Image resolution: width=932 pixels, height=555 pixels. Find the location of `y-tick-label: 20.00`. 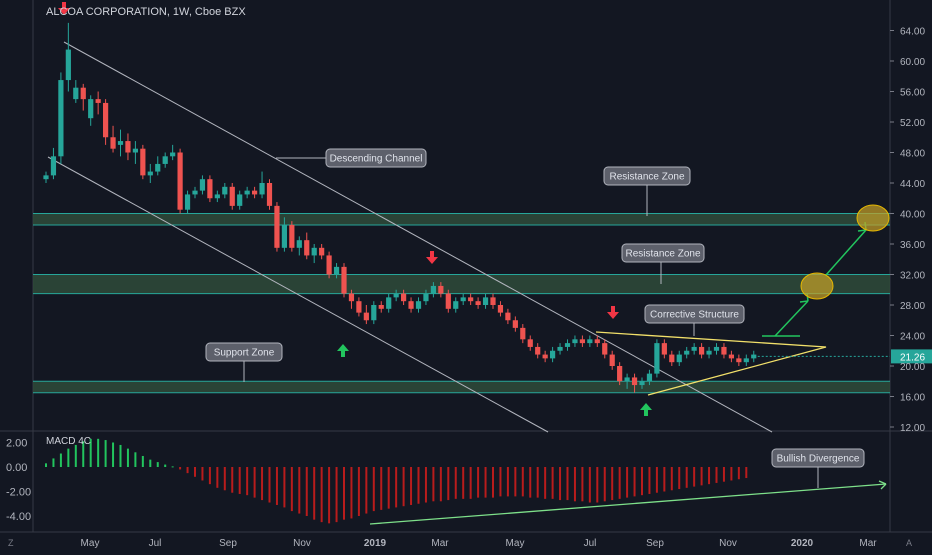

y-tick-label: 20.00 is located at coordinates (912, 367).